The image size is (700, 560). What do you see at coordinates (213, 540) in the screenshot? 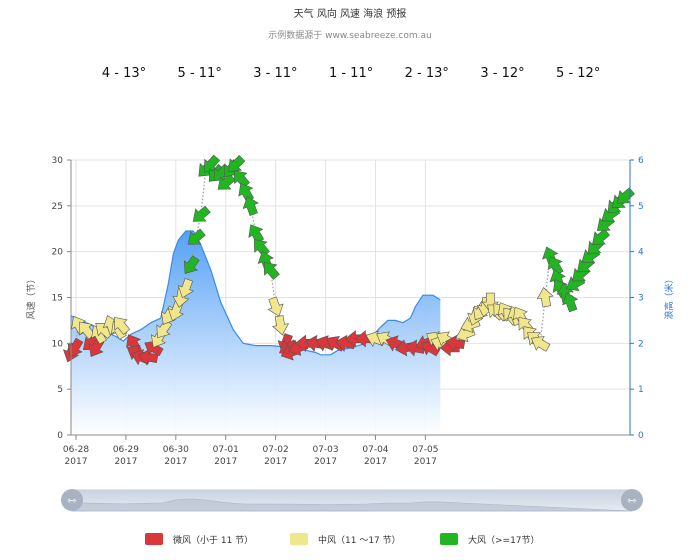
I see `legend-label: 微风（小于 11 节）` at bounding box center [213, 540].